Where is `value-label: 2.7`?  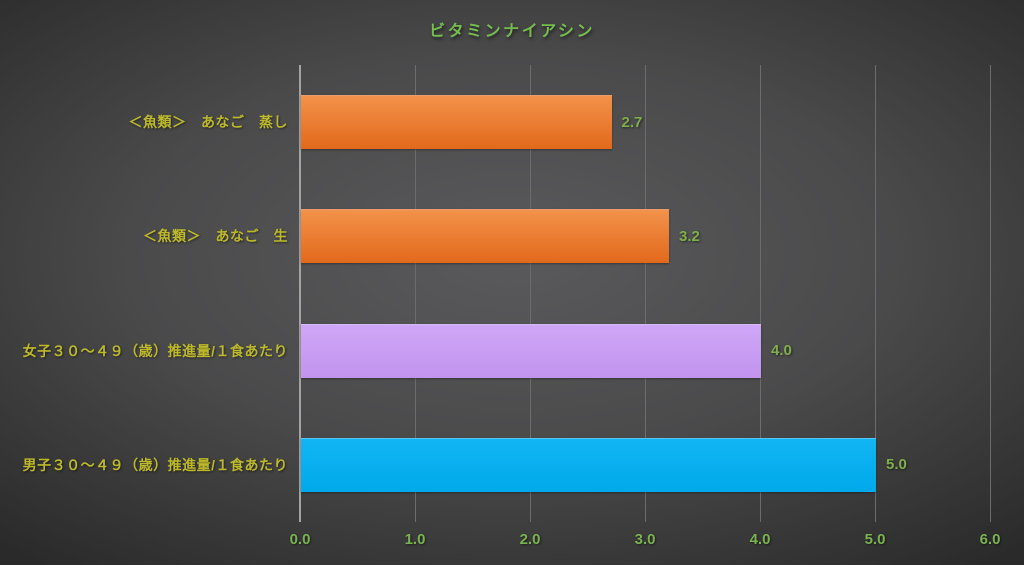 value-label: 2.7 is located at coordinates (632, 122).